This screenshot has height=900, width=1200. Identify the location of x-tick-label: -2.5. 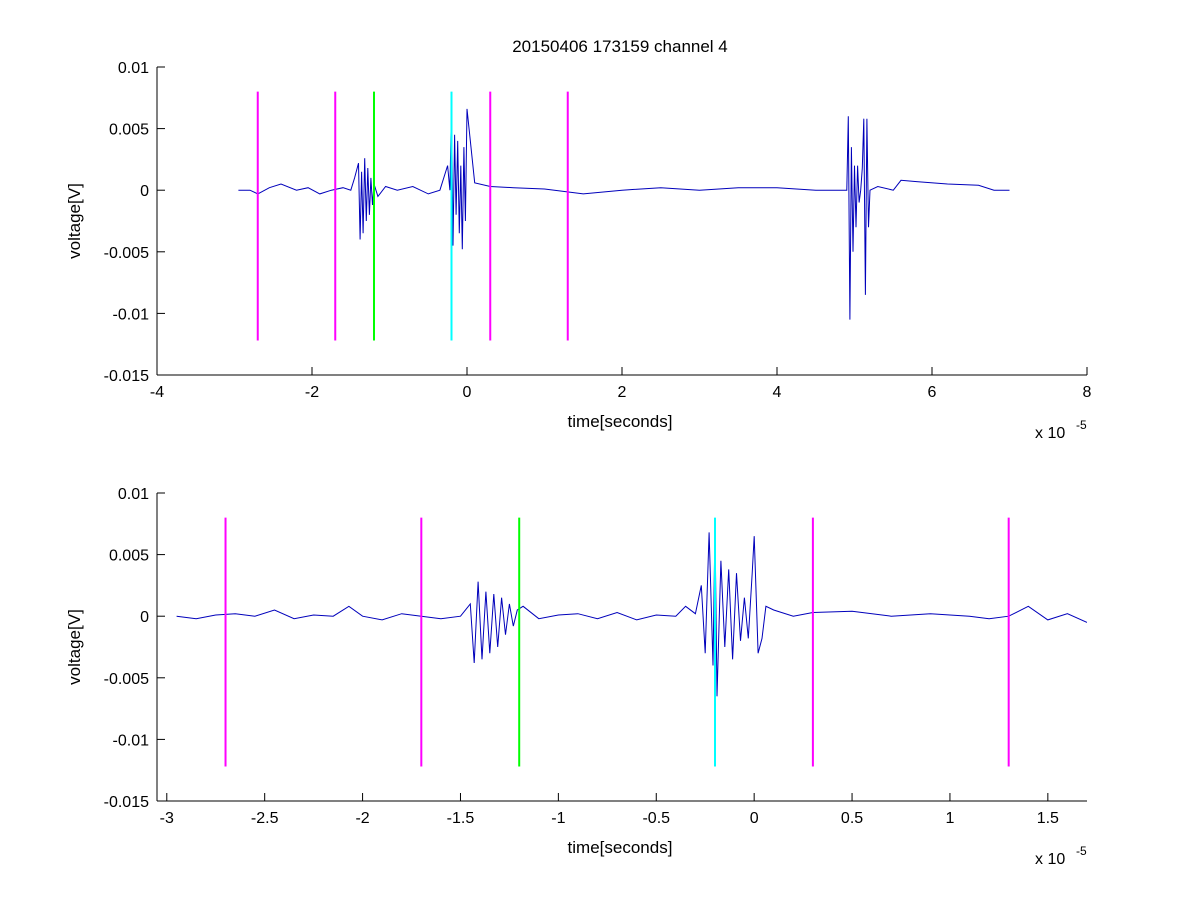
(265, 818).